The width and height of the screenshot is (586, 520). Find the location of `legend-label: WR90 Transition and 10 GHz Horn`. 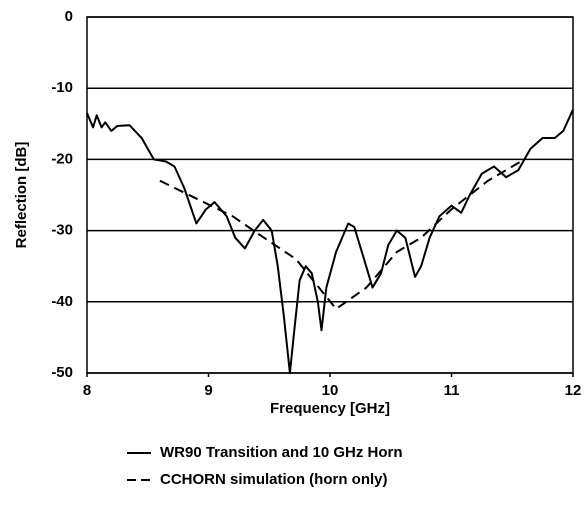

legend-label: WR90 Transition and 10 GHz Horn is located at coordinates (281, 452).